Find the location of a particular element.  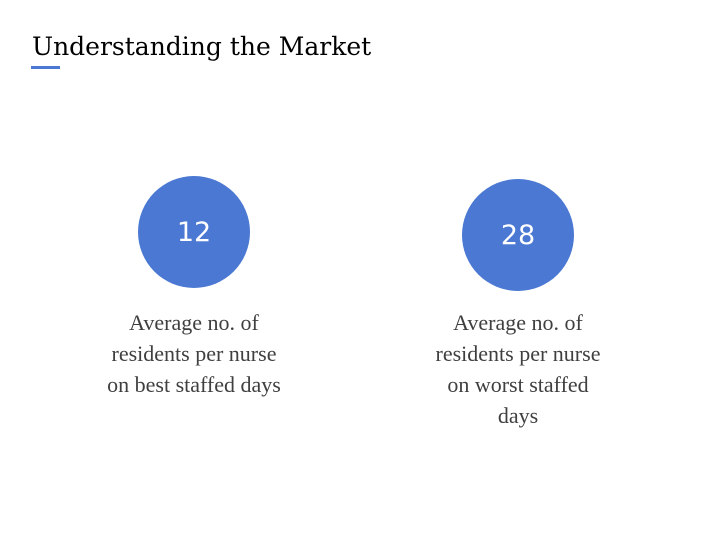

caption-line: on worst staffed is located at coordinates (518, 384).